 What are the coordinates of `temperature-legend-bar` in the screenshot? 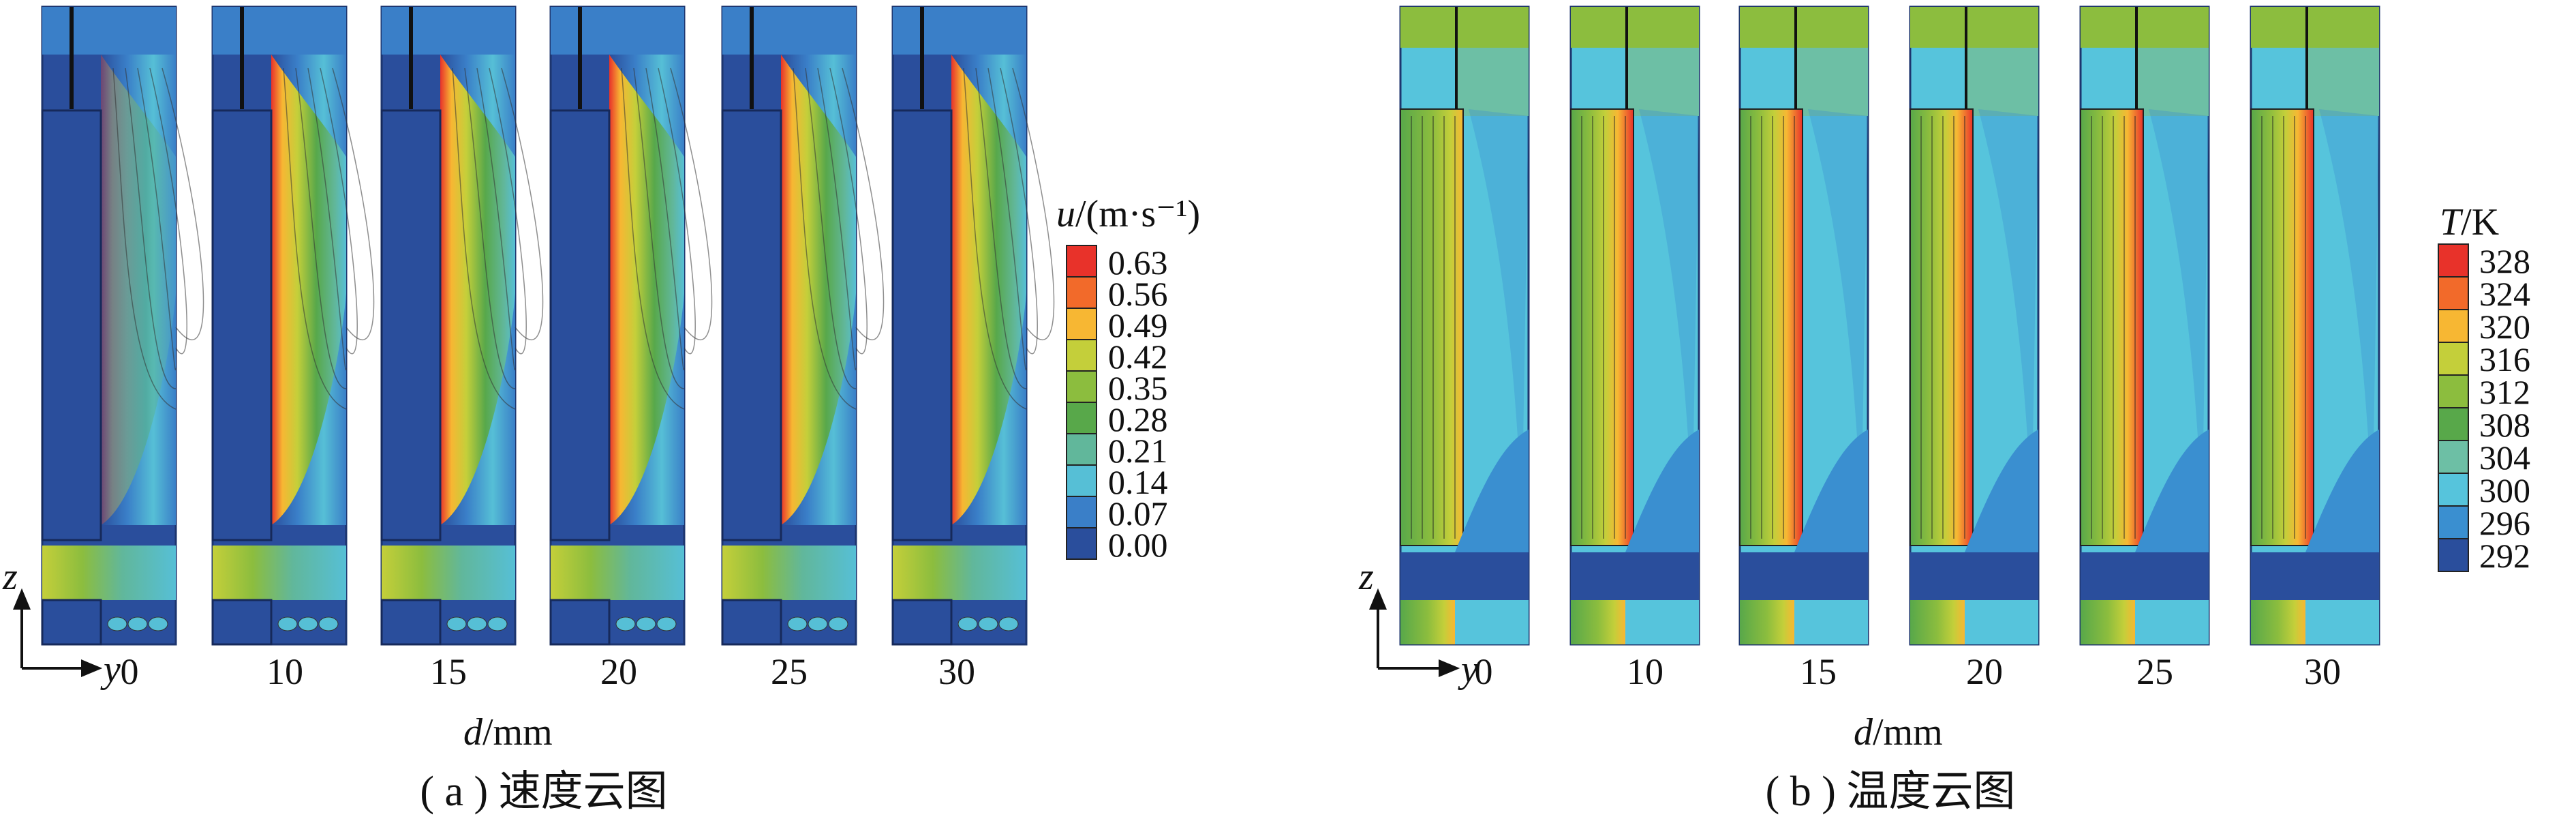 It's located at (2453, 408).